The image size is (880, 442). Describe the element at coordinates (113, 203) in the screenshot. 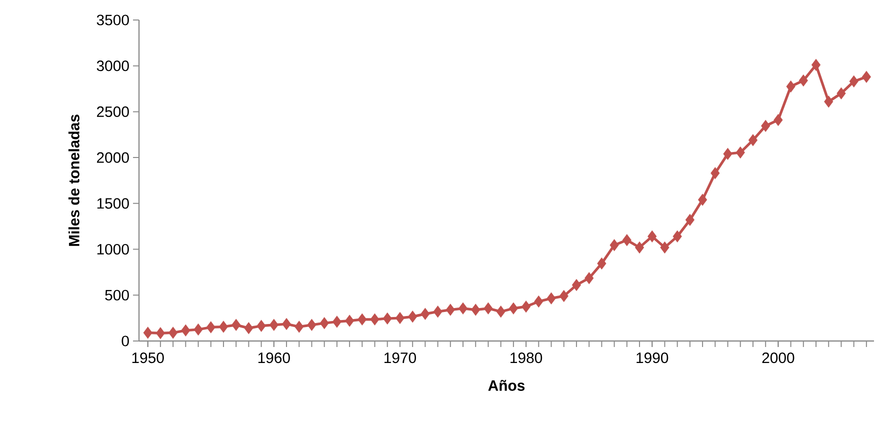

I see `y-tick-label: 1500` at that location.